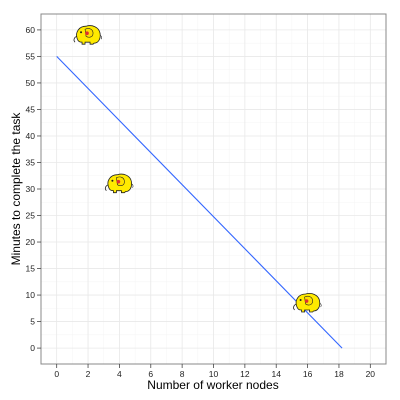 This screenshot has width=400, height=400. I want to click on x-axis: 0 2 4 6 8 10 12 14 16 18 20, so click(214, 371).